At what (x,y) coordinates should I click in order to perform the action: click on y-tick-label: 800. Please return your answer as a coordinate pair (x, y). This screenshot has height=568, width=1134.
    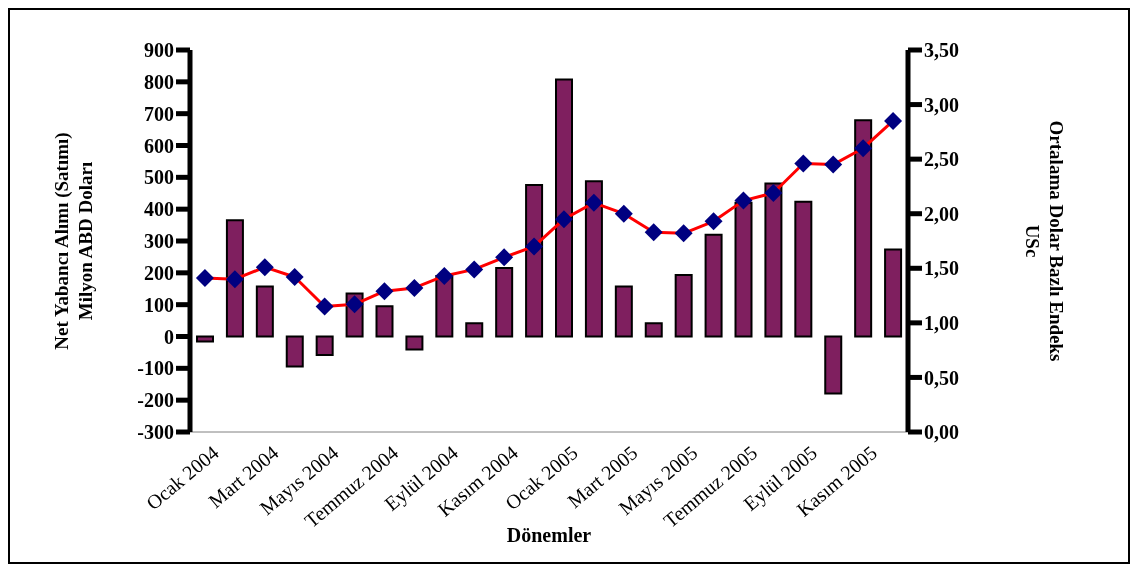
    Looking at the image, I should click on (159, 81).